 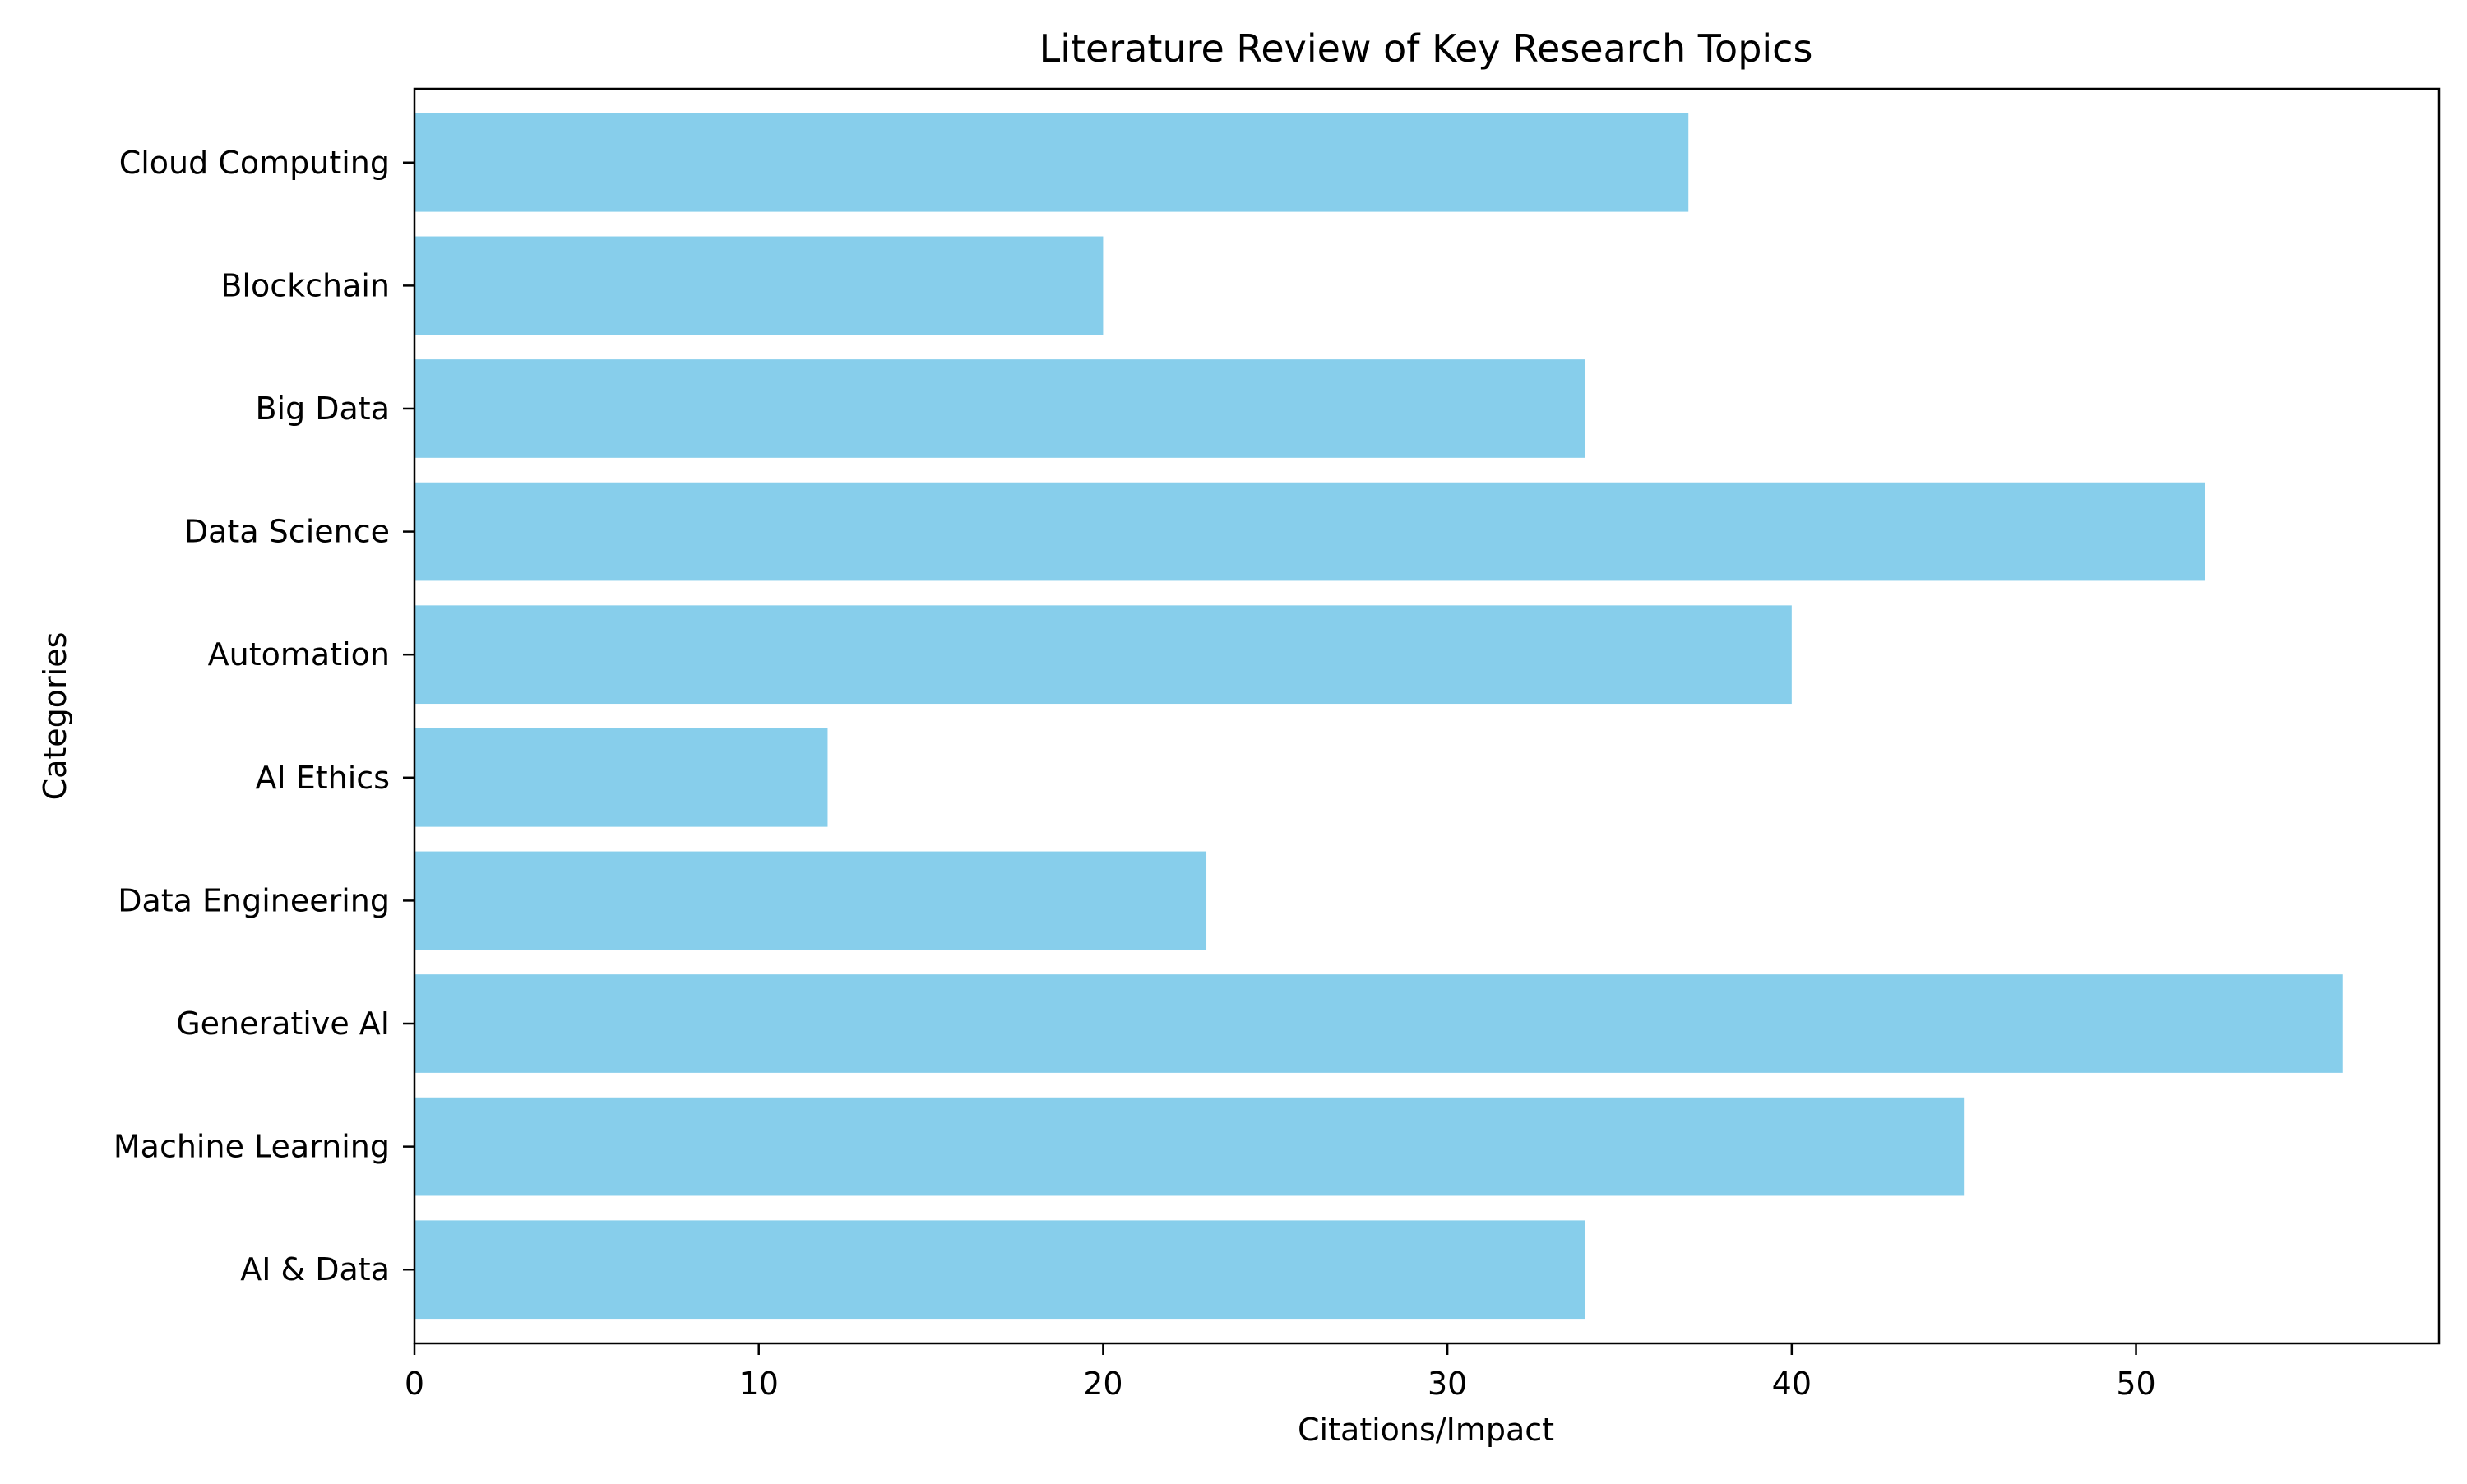 I want to click on x-tick-label: 10, so click(x=759, y=1384).